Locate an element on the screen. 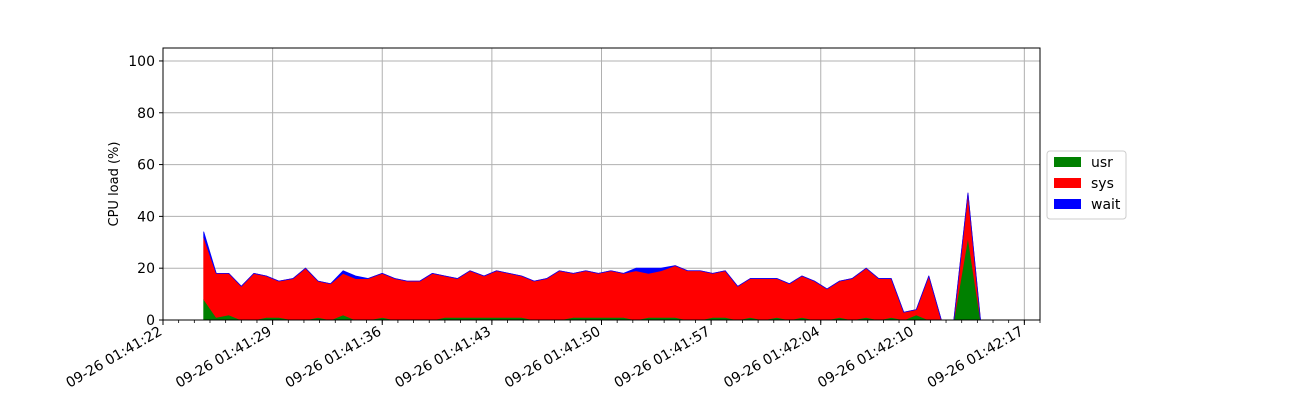 The width and height of the screenshot is (1300, 404). legend-swatch-usr is located at coordinates (1067, 162).